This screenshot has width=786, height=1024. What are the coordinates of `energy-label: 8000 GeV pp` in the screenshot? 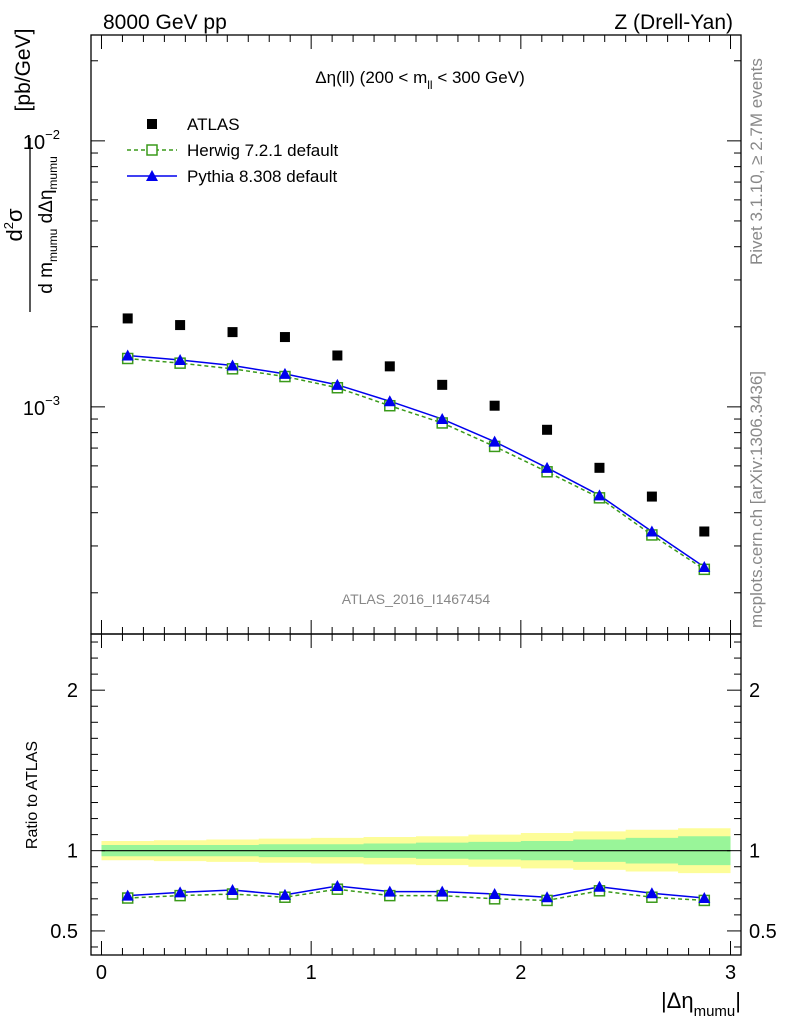 It's located at (165, 22).